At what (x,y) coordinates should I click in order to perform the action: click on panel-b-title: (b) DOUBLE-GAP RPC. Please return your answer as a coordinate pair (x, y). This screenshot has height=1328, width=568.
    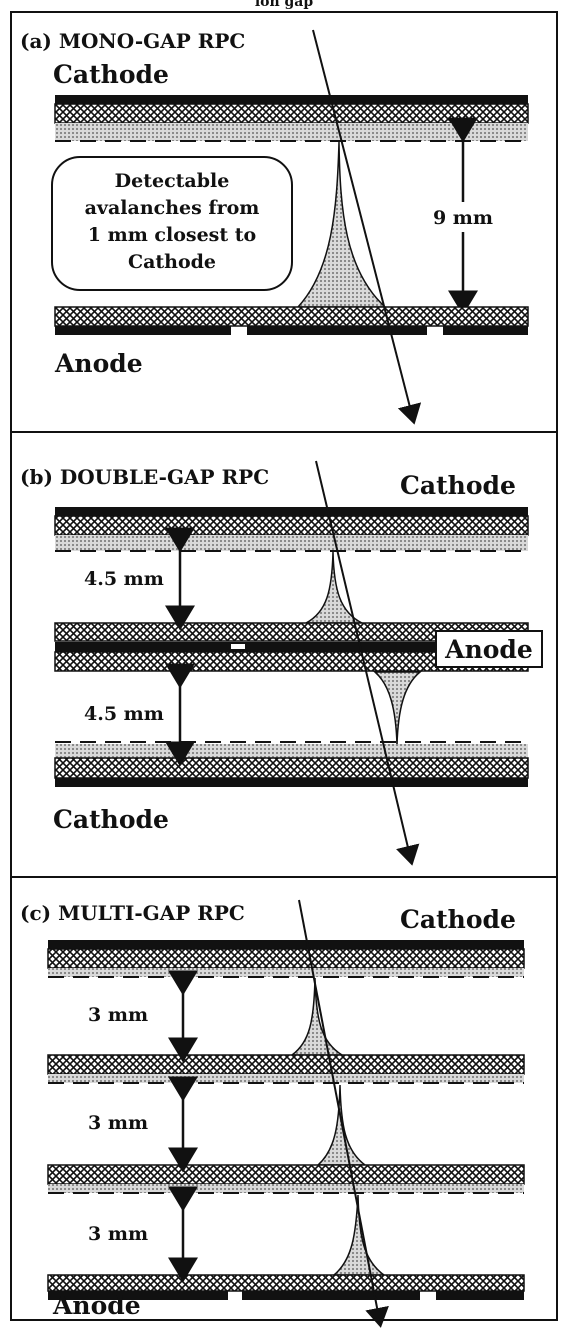
    Looking at the image, I should click on (144, 477).